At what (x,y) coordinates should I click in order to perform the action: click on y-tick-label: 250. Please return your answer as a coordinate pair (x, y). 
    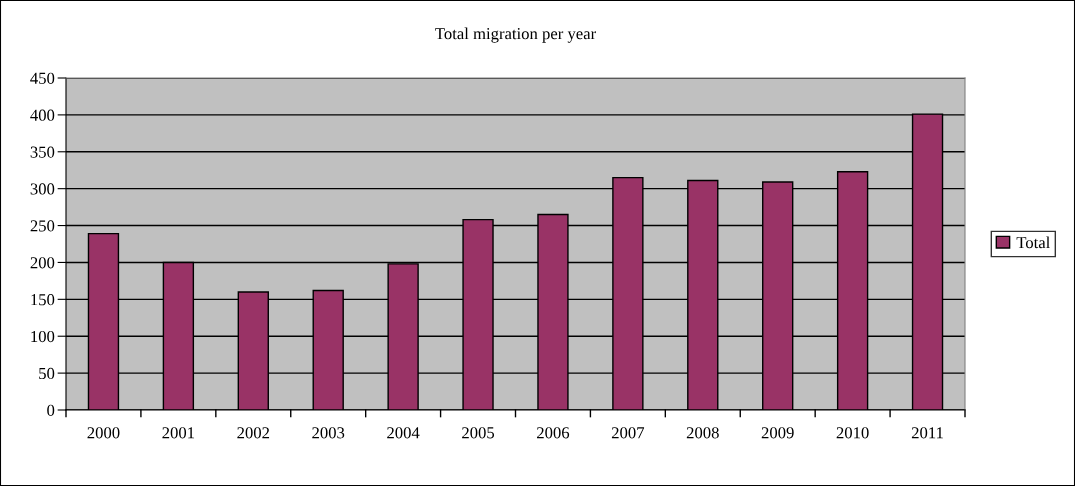
    Looking at the image, I should click on (42, 226).